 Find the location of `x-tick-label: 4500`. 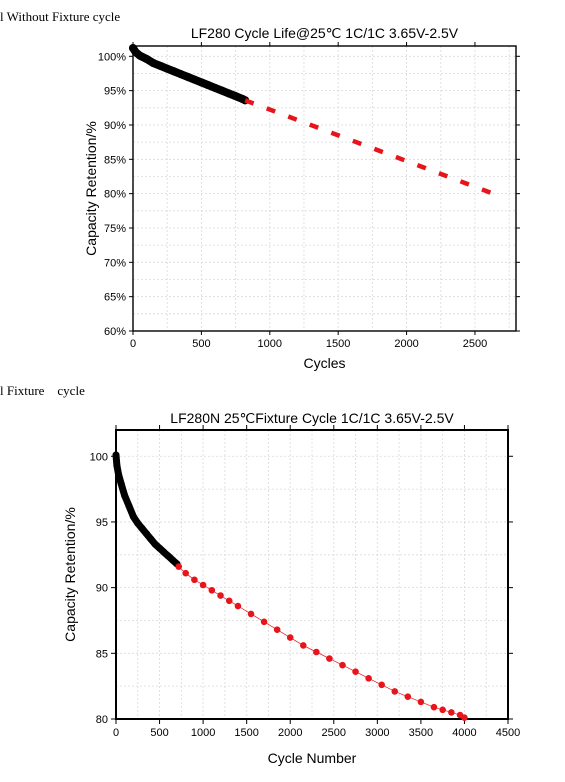

x-tick-label: 4500 is located at coordinates (508, 733).